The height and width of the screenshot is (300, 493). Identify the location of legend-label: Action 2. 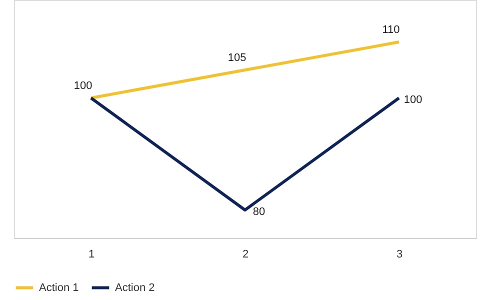
(135, 288).